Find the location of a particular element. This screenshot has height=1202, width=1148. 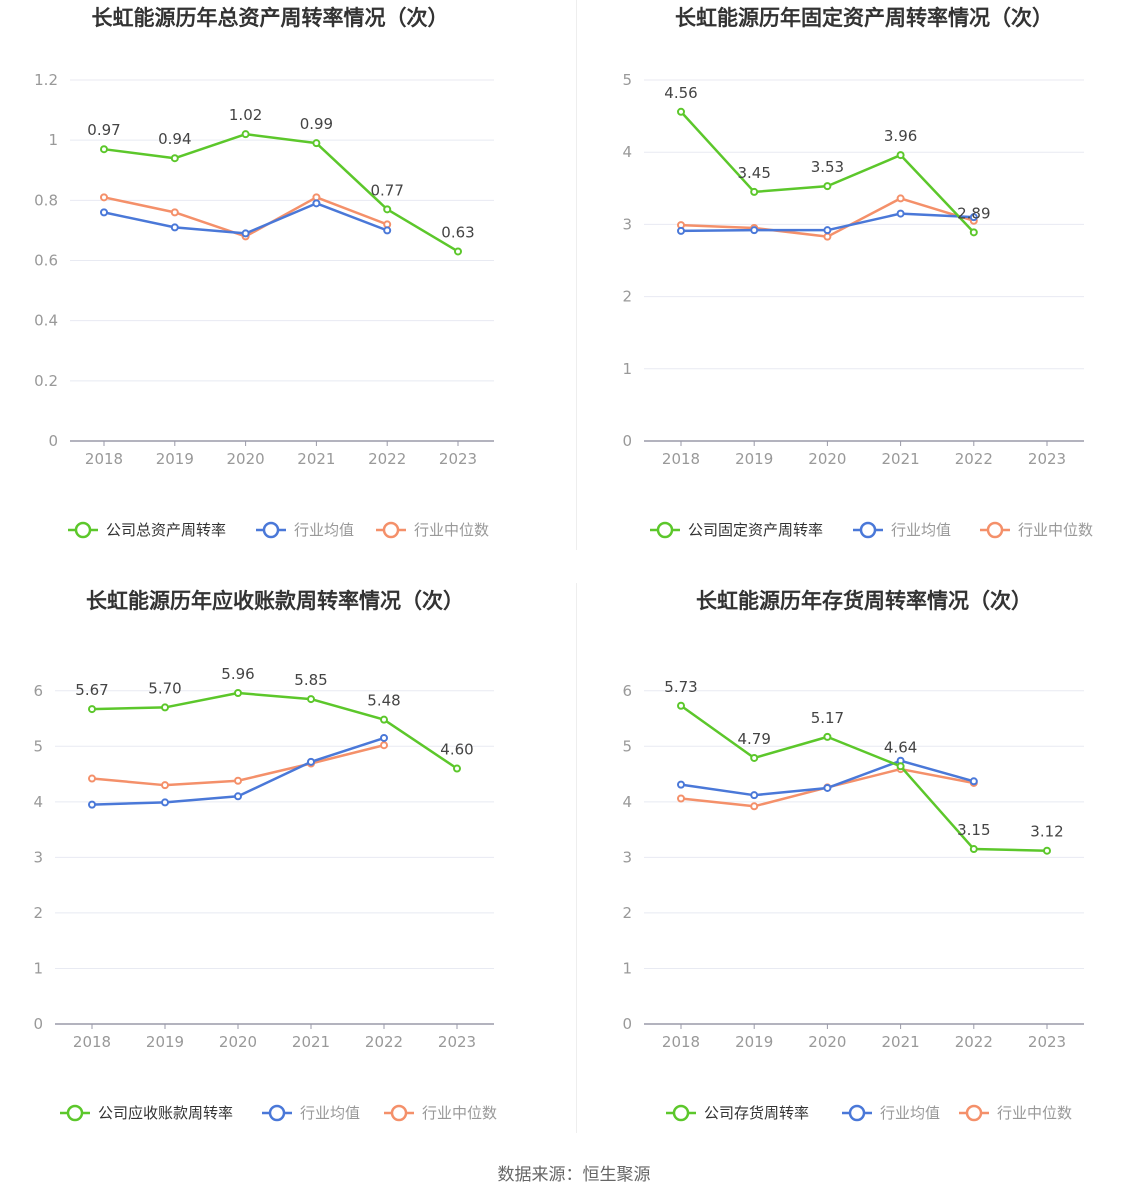

y-tick-label: 1 is located at coordinates (38, 968).